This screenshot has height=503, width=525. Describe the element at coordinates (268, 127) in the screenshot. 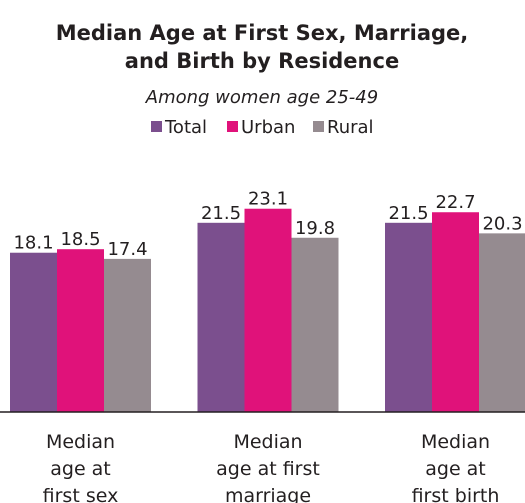

I see `legend-label: Urban` at that location.